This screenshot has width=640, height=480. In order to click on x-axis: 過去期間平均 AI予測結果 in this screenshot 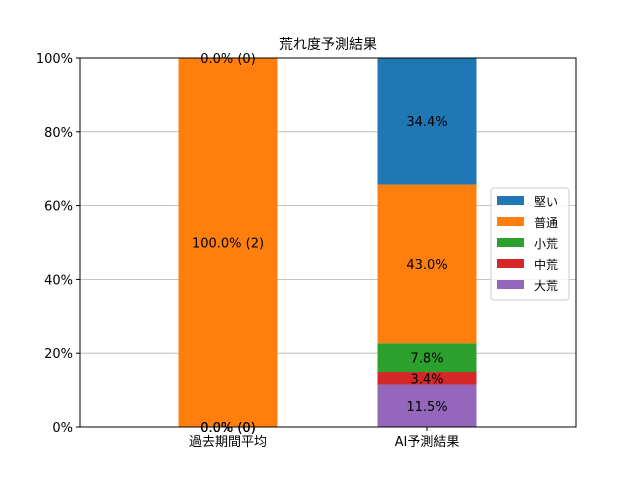, I will do `click(324, 438)`.